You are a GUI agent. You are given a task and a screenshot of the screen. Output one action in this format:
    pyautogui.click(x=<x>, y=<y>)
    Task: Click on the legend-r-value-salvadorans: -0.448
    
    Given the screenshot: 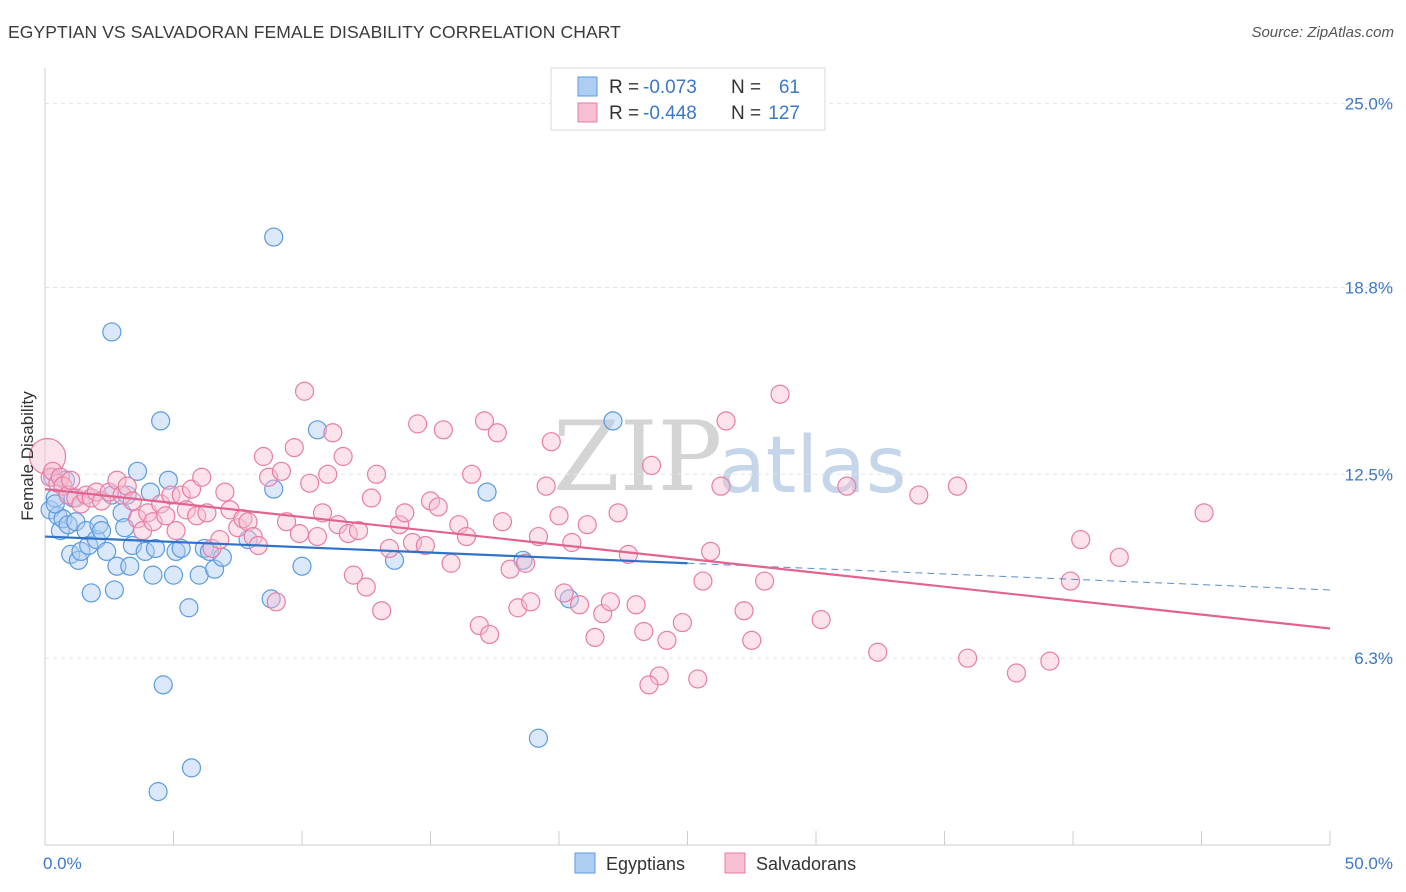 What is the action you would take?
    pyautogui.click(x=670, y=113)
    